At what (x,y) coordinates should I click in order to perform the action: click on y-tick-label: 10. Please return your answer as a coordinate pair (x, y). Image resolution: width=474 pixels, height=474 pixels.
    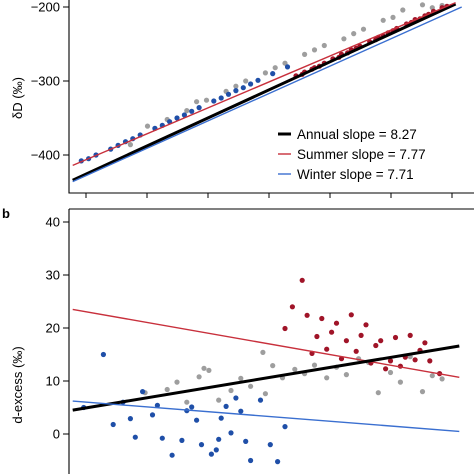
    Looking at the image, I should click on (53, 381).